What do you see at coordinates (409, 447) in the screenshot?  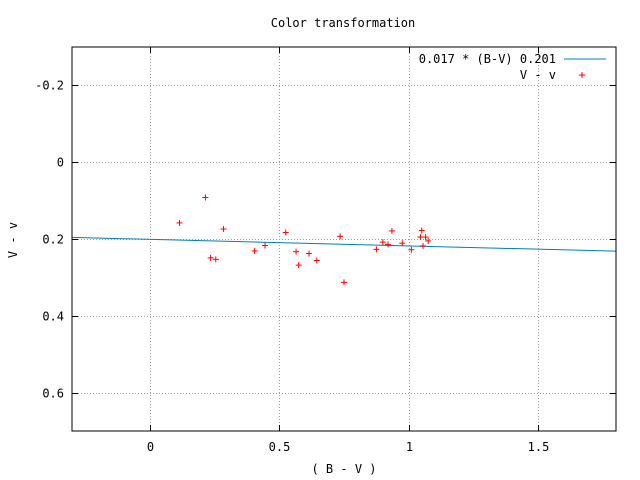 I see `x-tick-label: 1` at bounding box center [409, 447].